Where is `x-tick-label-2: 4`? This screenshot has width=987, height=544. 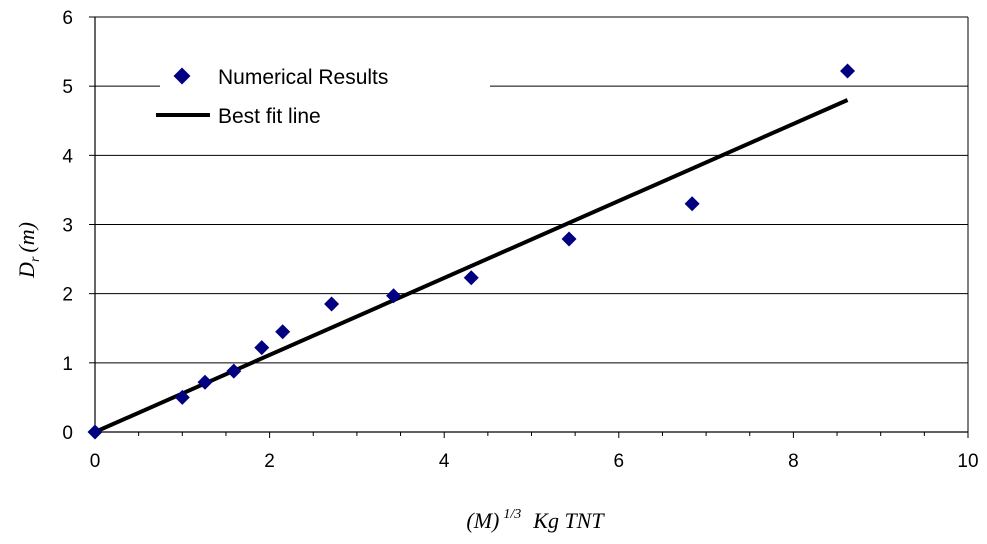 x-tick-label-2: 4 is located at coordinates (444, 461).